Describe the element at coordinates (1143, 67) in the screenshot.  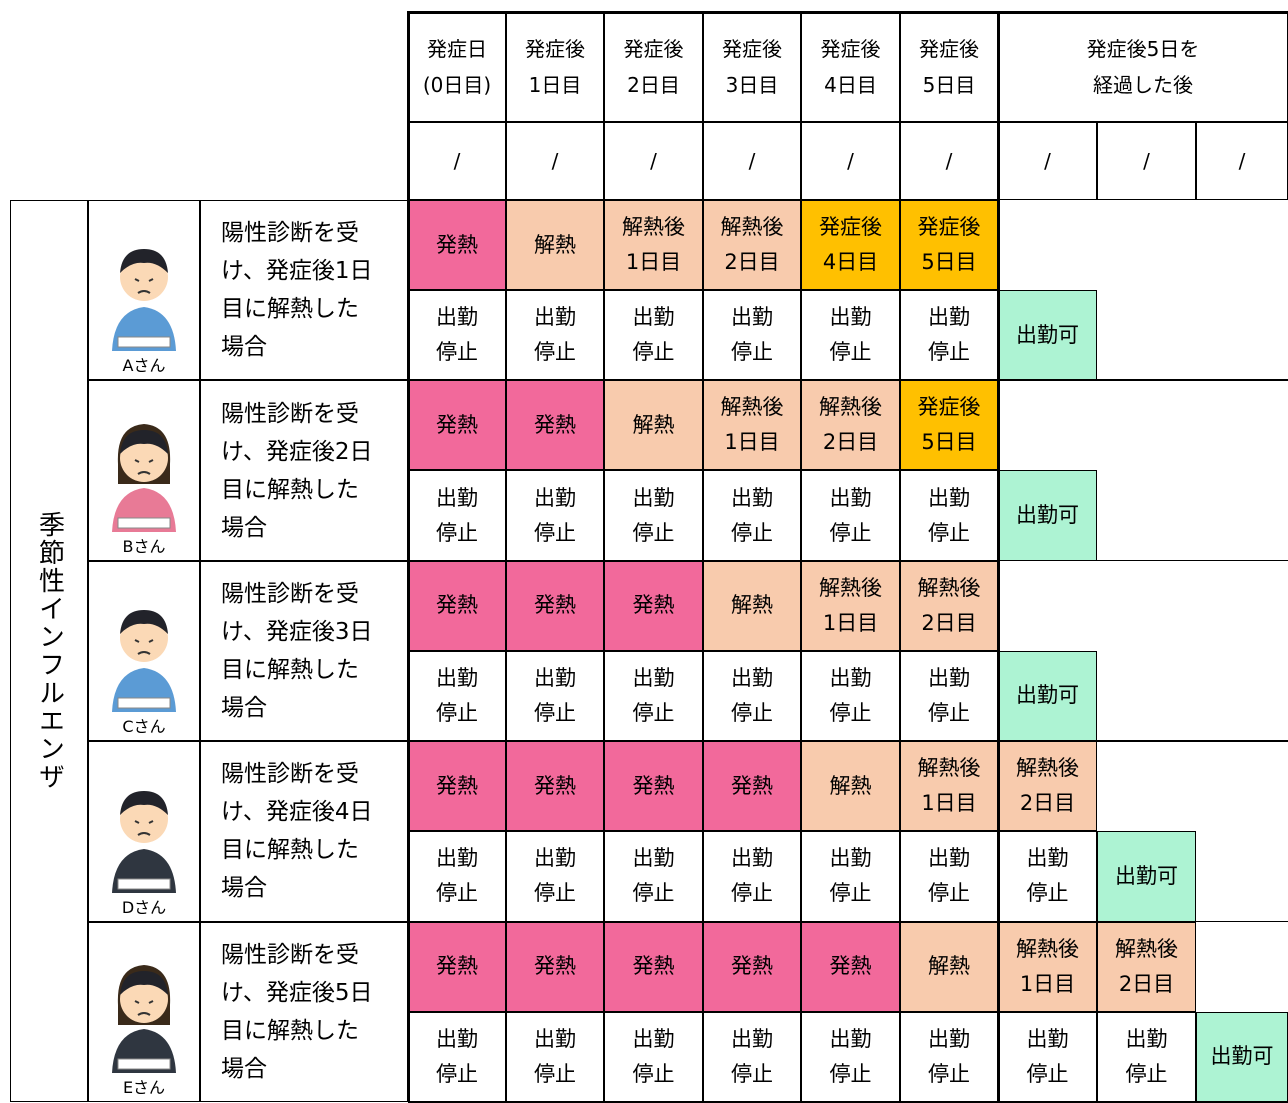
I see `after-header: 発症後5日を 経過した後` at that location.